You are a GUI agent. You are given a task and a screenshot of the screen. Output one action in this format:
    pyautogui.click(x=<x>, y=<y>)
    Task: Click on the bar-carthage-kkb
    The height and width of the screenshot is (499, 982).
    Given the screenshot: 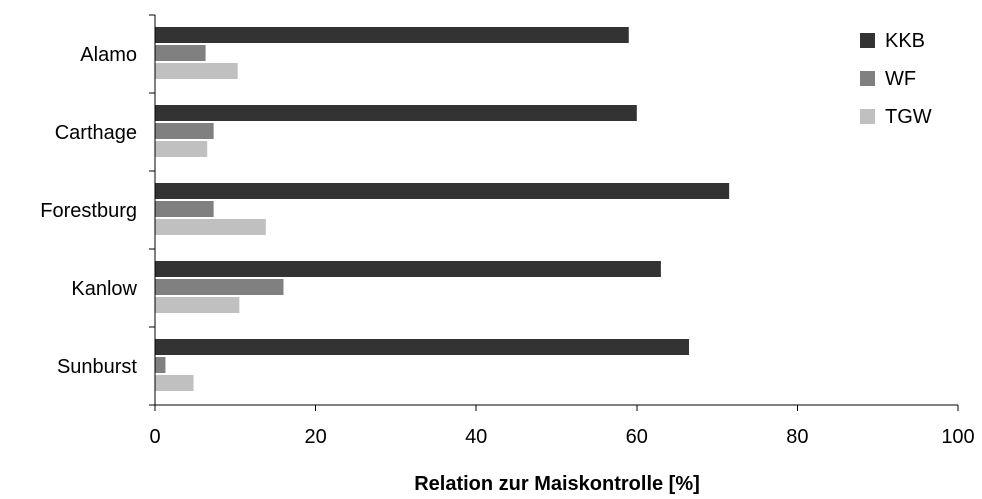 What is the action you would take?
    pyautogui.click(x=396, y=113)
    